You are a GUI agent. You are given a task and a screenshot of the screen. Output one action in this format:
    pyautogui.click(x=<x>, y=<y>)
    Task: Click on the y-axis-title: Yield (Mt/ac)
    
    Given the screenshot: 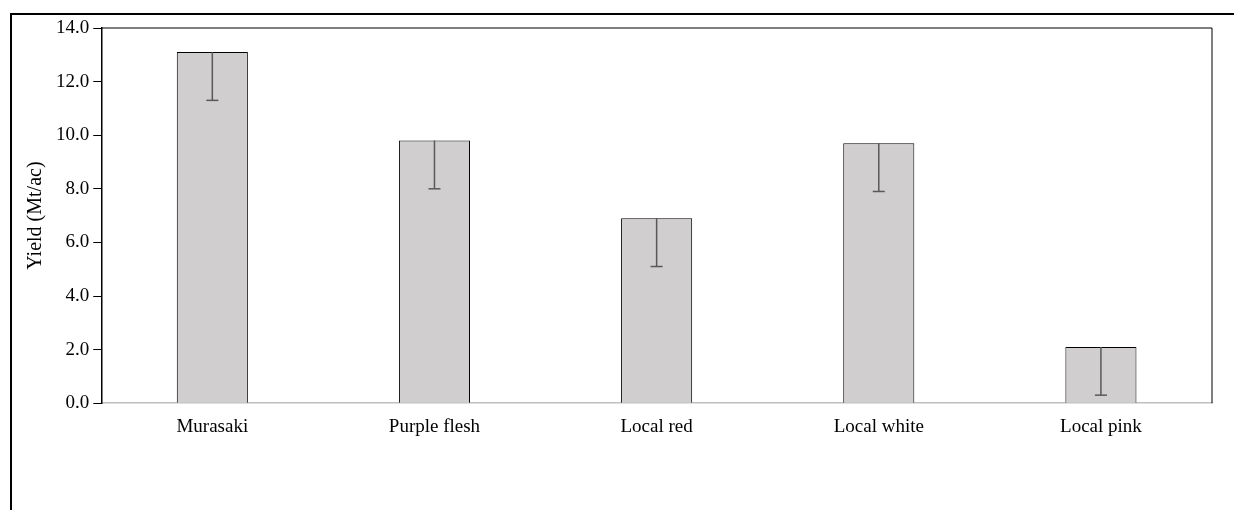 What is the action you would take?
    pyautogui.click(x=35, y=215)
    